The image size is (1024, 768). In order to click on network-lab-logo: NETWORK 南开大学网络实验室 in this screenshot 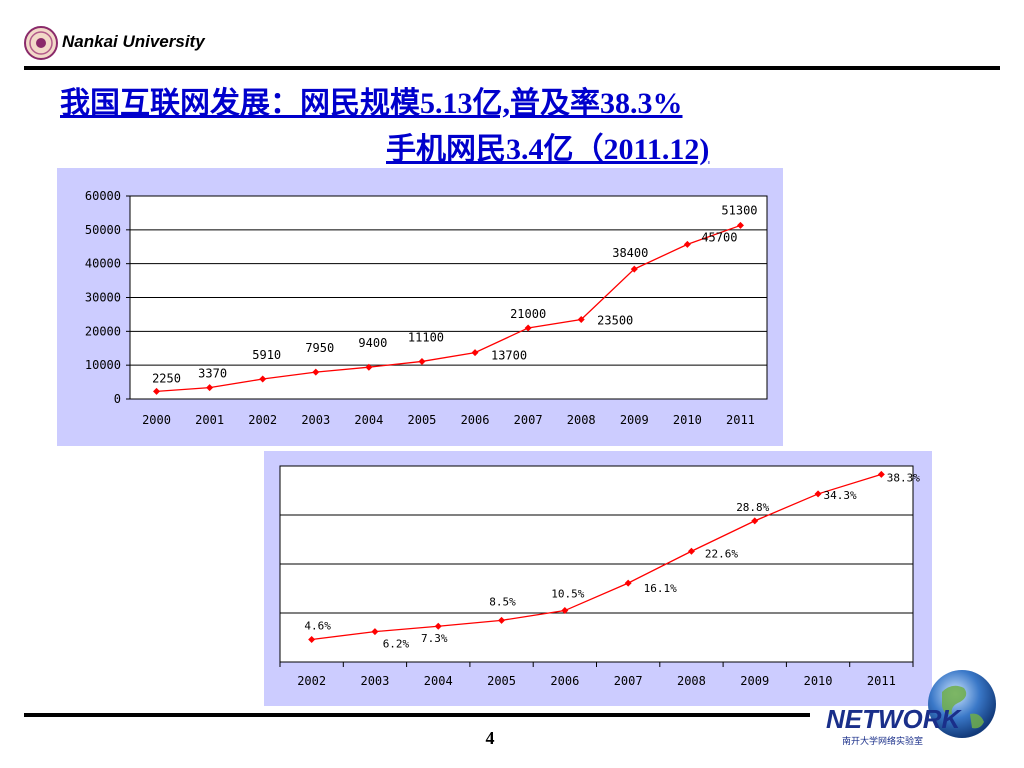, I will do `click(911, 708)`.